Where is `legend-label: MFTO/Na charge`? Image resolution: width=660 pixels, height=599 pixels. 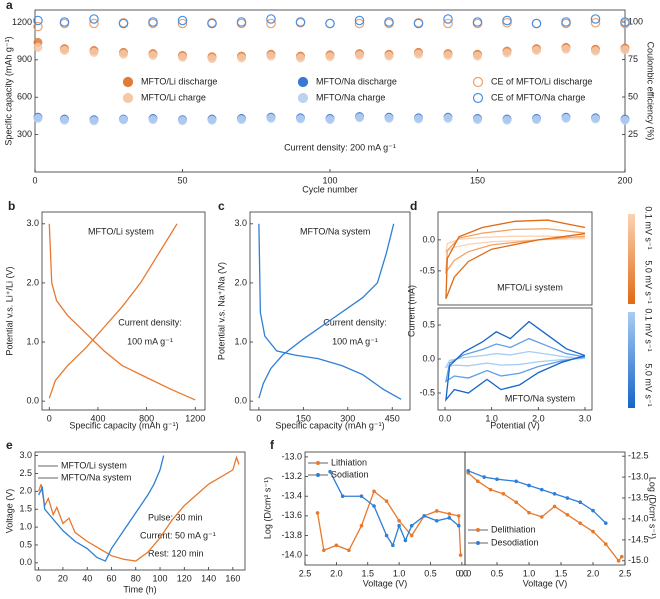
legend-label: MFTO/Na charge is located at coordinates (350, 97).